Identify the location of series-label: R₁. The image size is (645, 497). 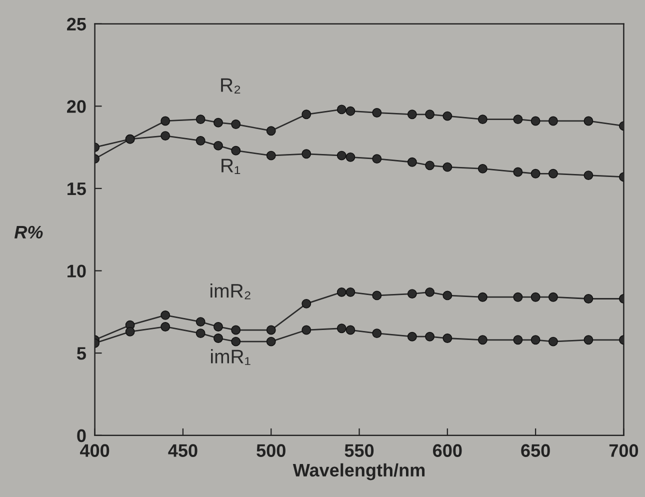
(231, 166).